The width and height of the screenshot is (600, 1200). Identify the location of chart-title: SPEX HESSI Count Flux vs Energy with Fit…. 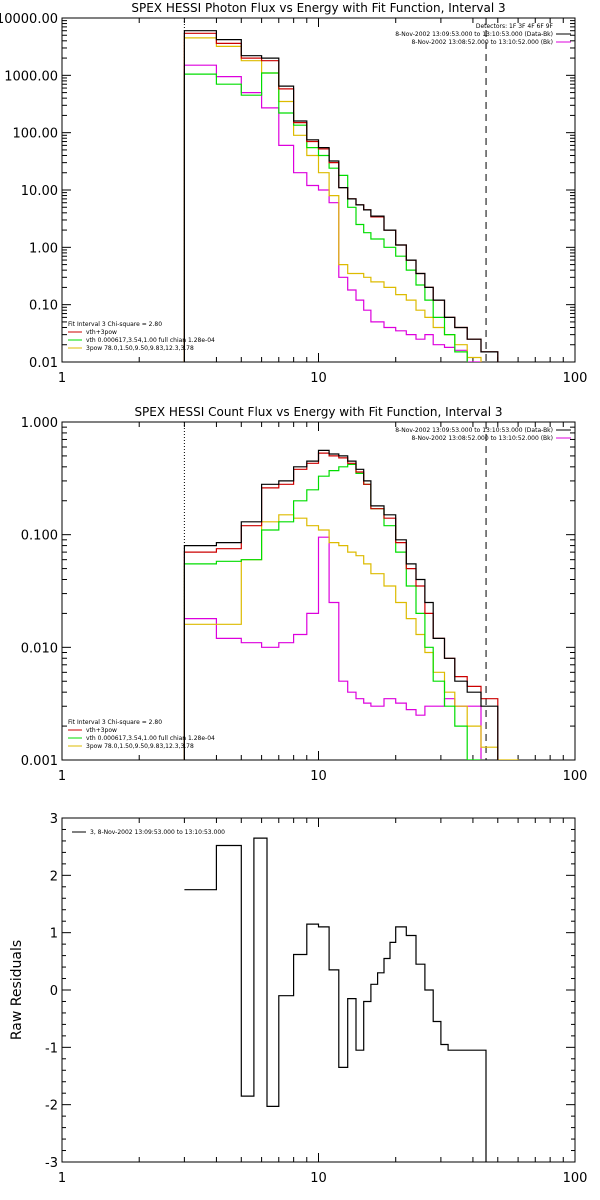
(318, 412).